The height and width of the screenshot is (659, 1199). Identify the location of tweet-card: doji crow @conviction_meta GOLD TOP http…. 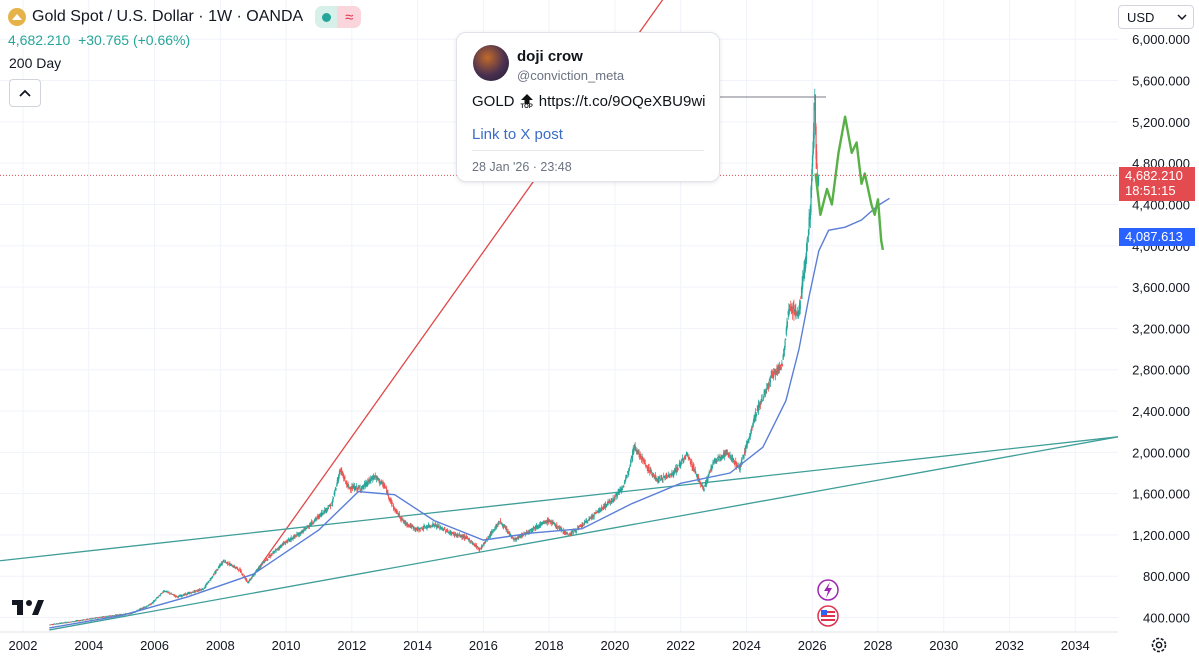
(588, 107).